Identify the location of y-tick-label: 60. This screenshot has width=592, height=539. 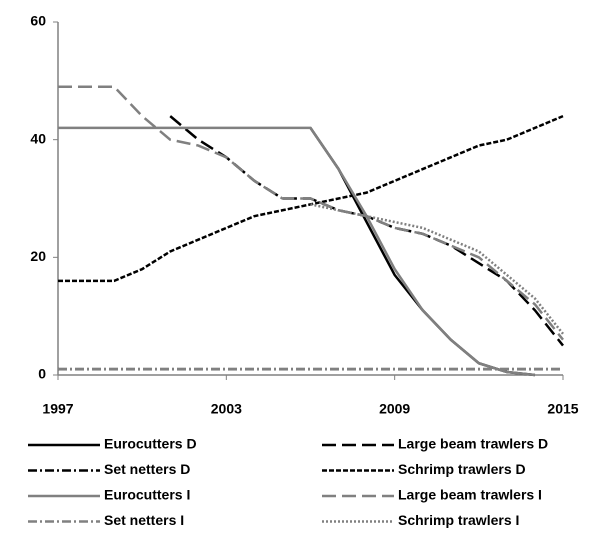
(38, 21).